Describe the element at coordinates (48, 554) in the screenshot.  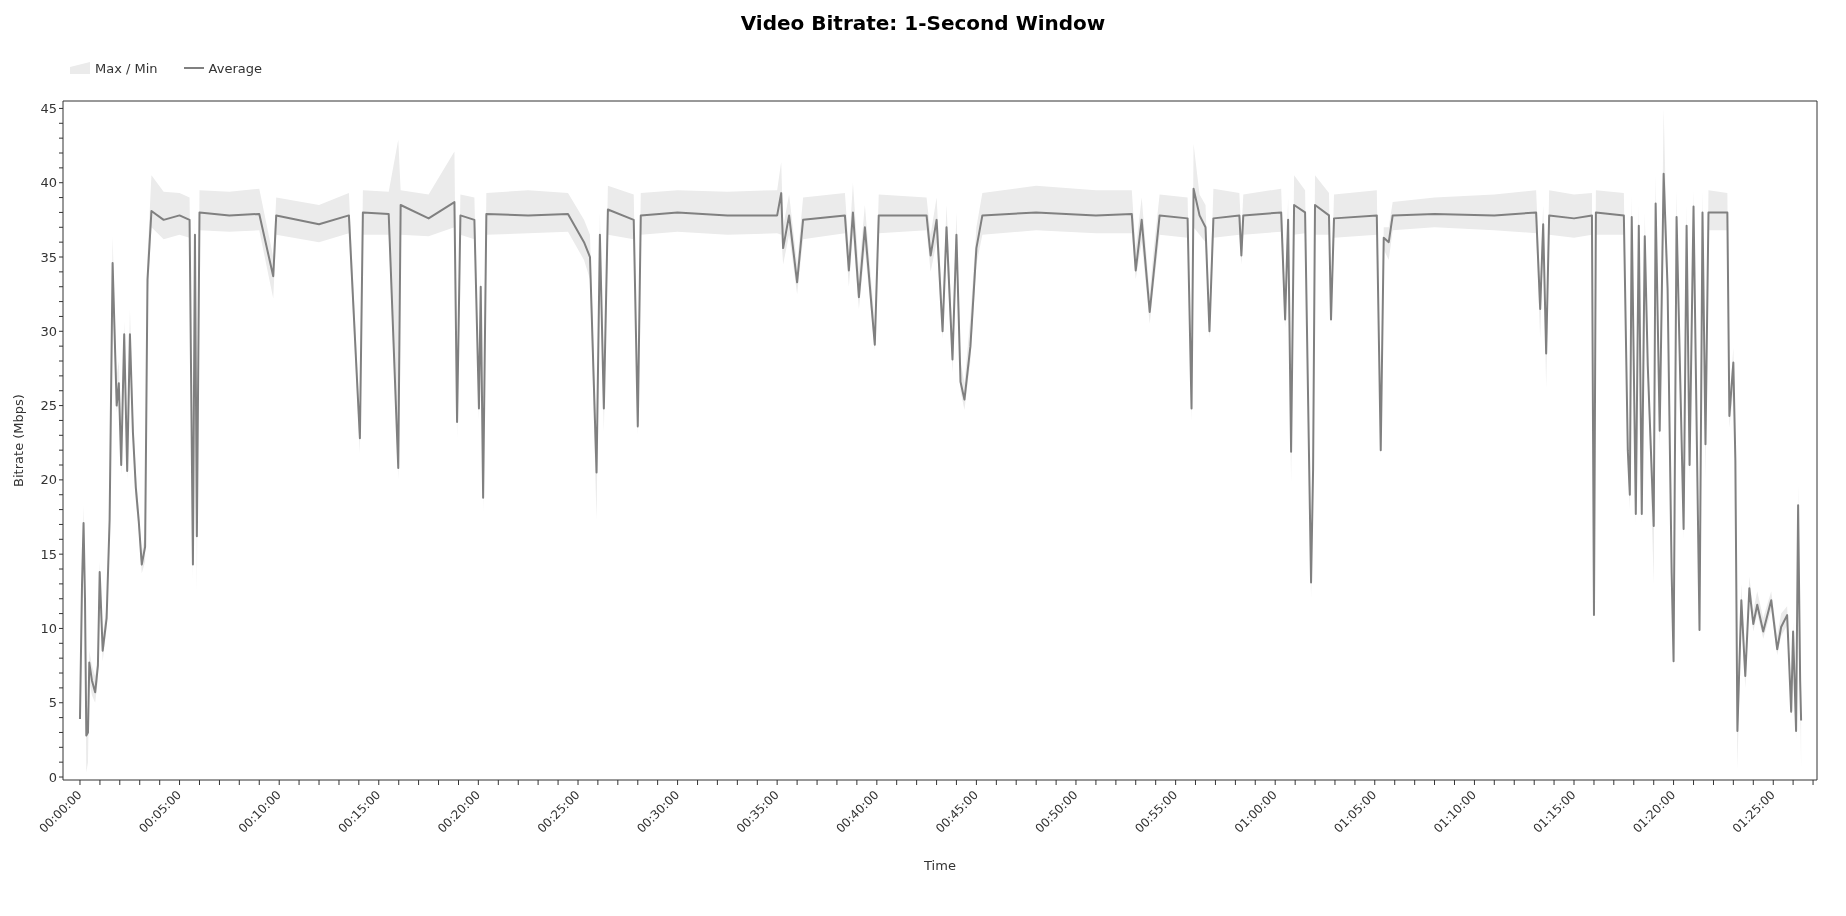
I see `y-tick-label: 15` at that location.